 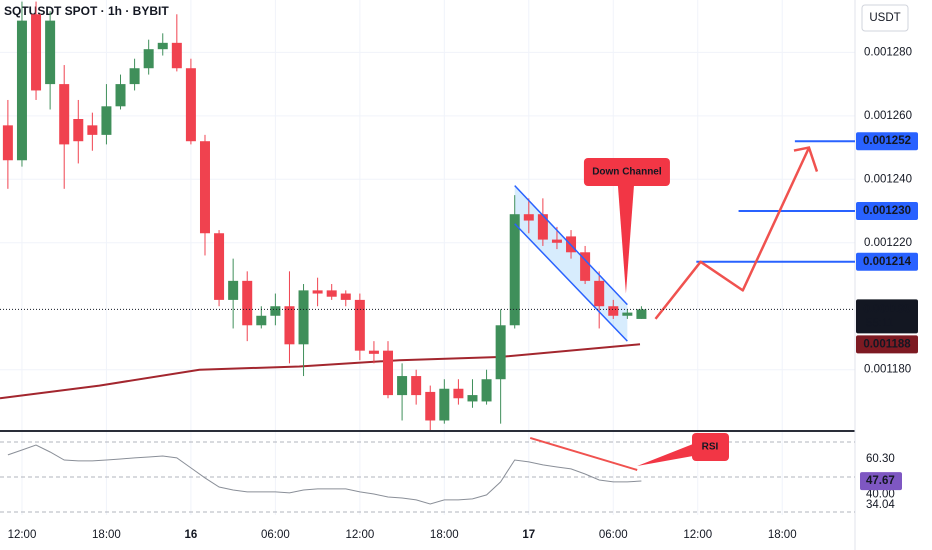 I want to click on rsi-callout-label: RSI, so click(x=710, y=447).